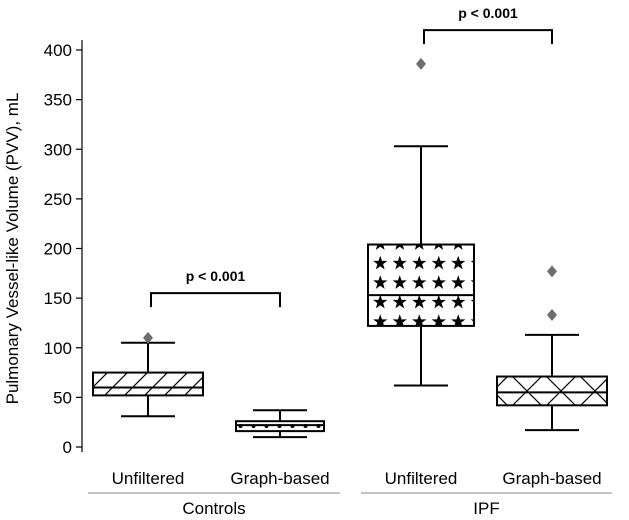 This screenshot has height=520, width=629. What do you see at coordinates (58, 50) in the screenshot?
I see `y-tick-label: 400` at bounding box center [58, 50].